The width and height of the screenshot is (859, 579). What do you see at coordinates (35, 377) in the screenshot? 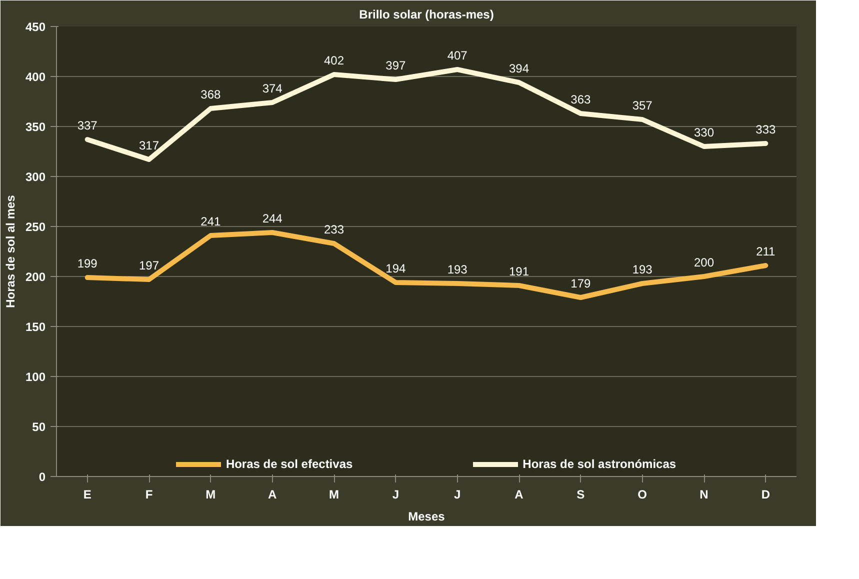
I see `y-tick-label: 100` at bounding box center [35, 377].